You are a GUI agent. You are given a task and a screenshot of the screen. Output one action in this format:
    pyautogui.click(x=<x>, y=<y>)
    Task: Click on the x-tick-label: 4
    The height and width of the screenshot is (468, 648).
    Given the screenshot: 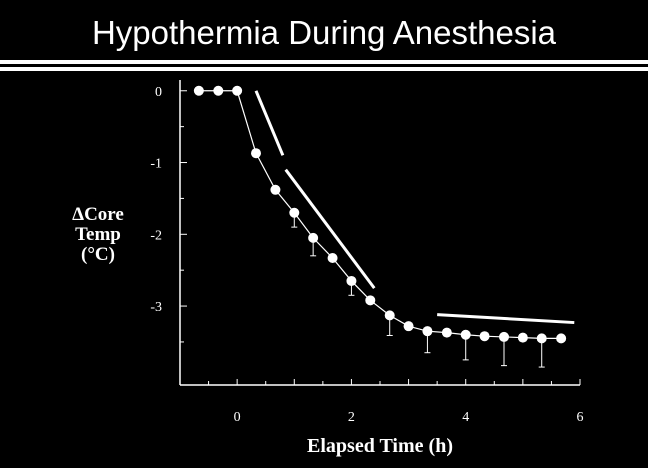 What is the action you would take?
    pyautogui.click(x=465, y=417)
    